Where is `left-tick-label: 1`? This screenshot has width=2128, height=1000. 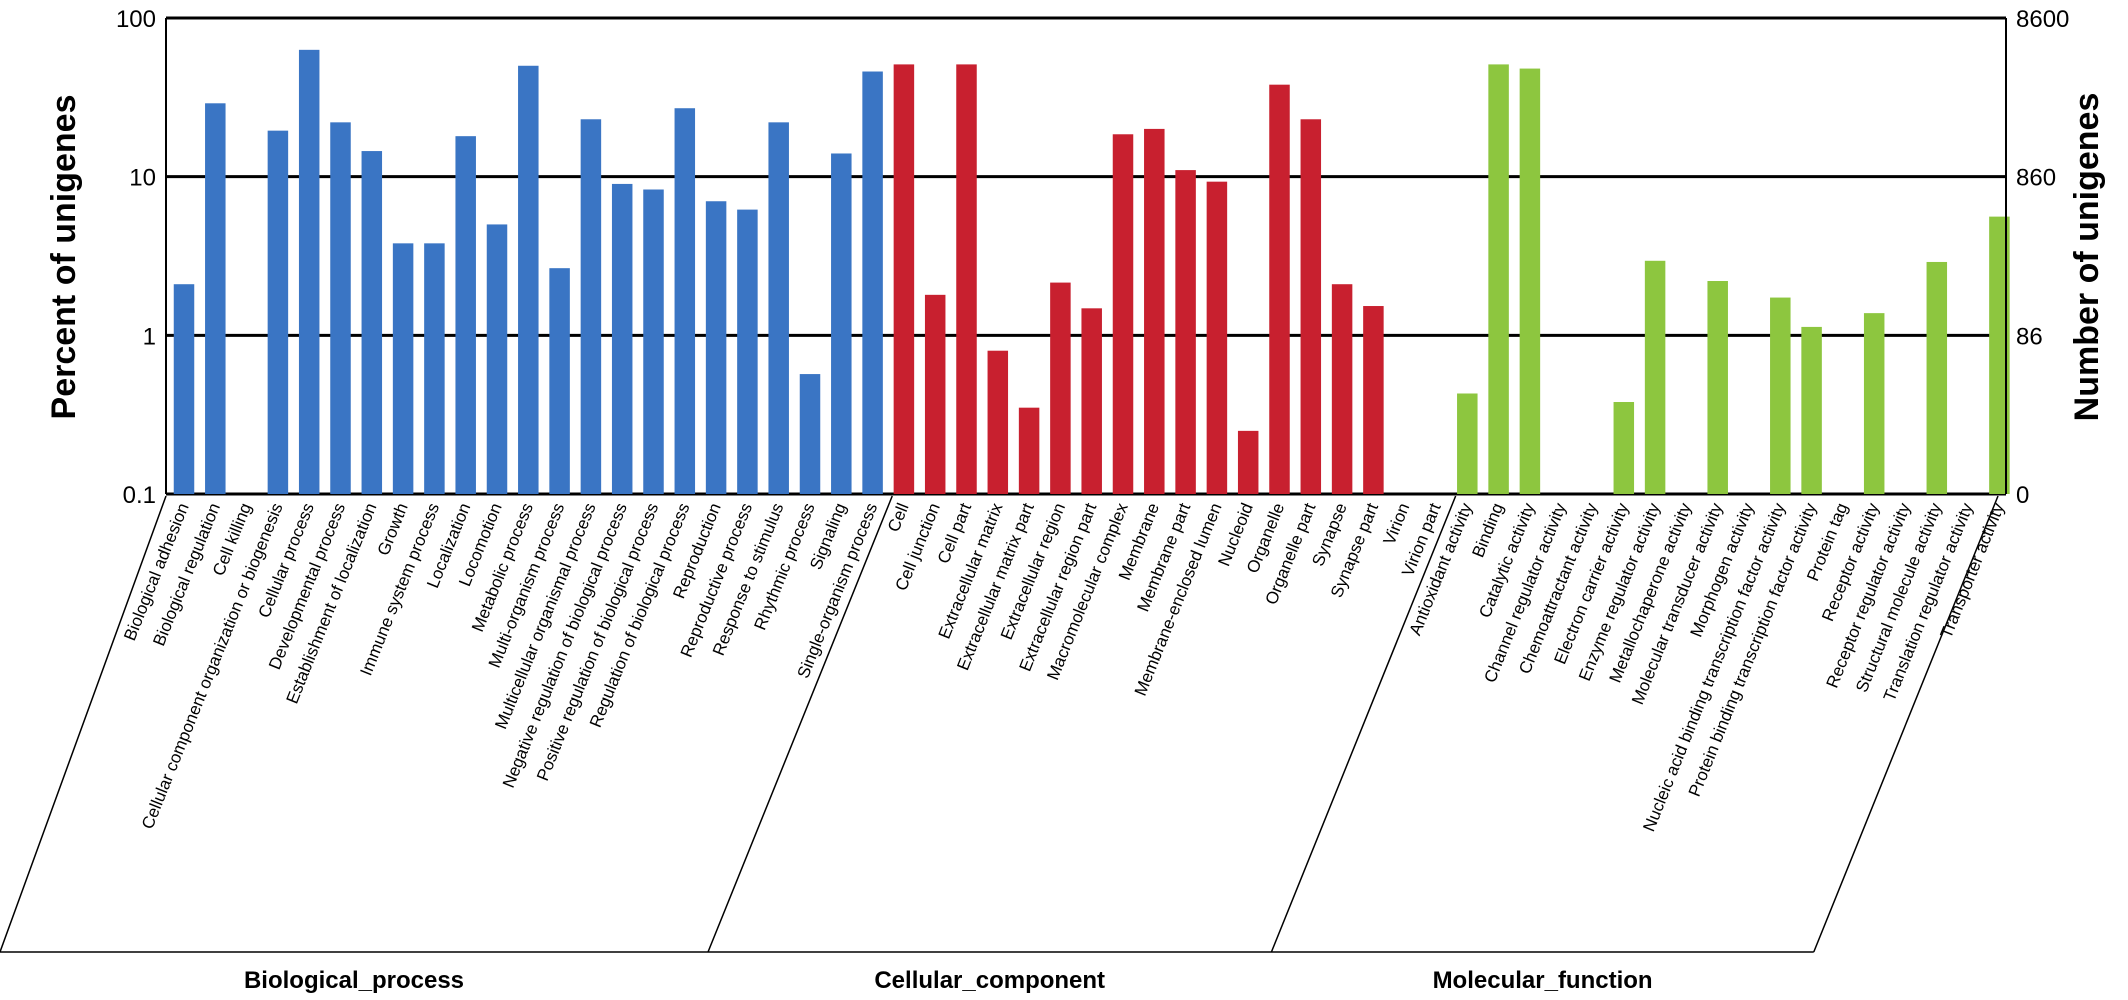
left-tick-label: 1 is located at coordinates (149, 336).